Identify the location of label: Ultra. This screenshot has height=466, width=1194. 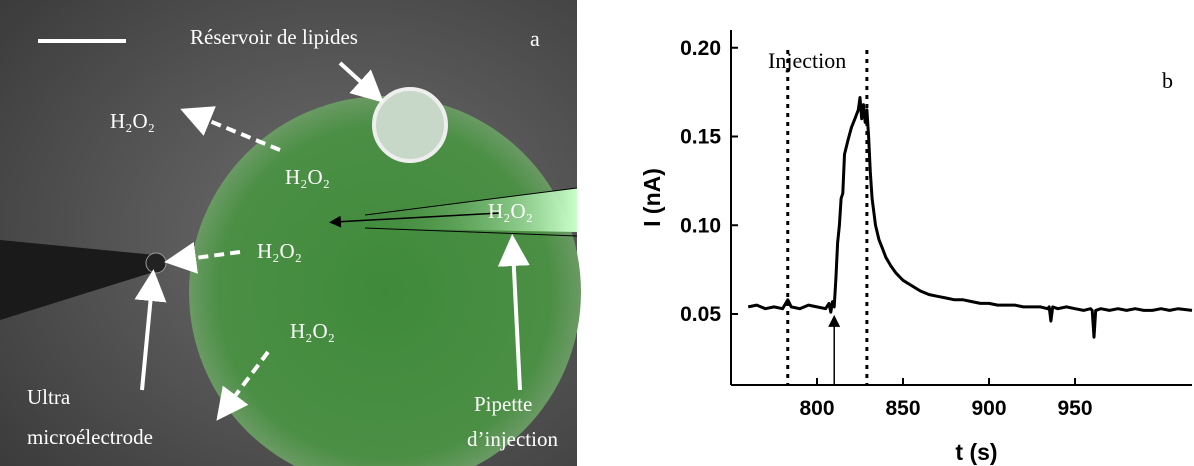
(49, 397).